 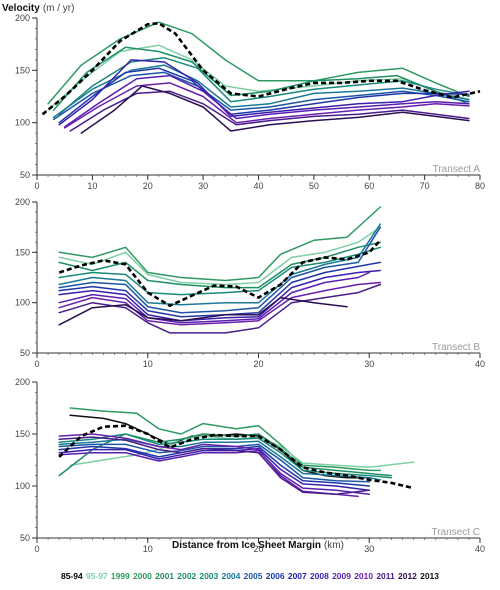 What do you see at coordinates (425, 186) in the screenshot?
I see `x-tick-label: 70` at bounding box center [425, 186].